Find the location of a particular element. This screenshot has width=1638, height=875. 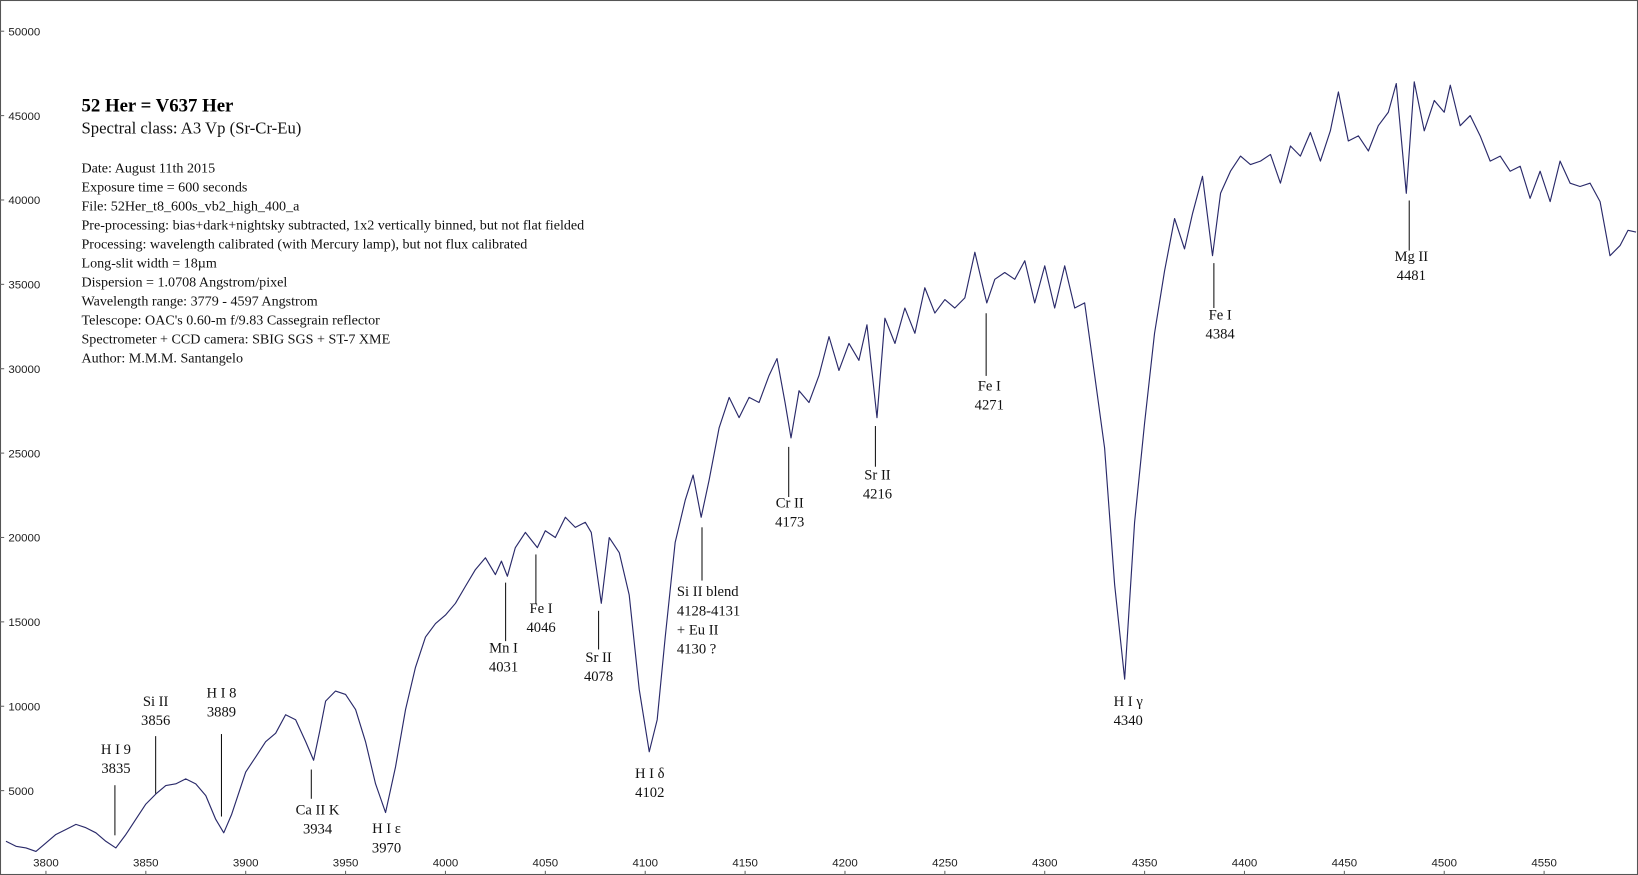

chart-title: 52 Her = V637 Her is located at coordinates (157, 106).